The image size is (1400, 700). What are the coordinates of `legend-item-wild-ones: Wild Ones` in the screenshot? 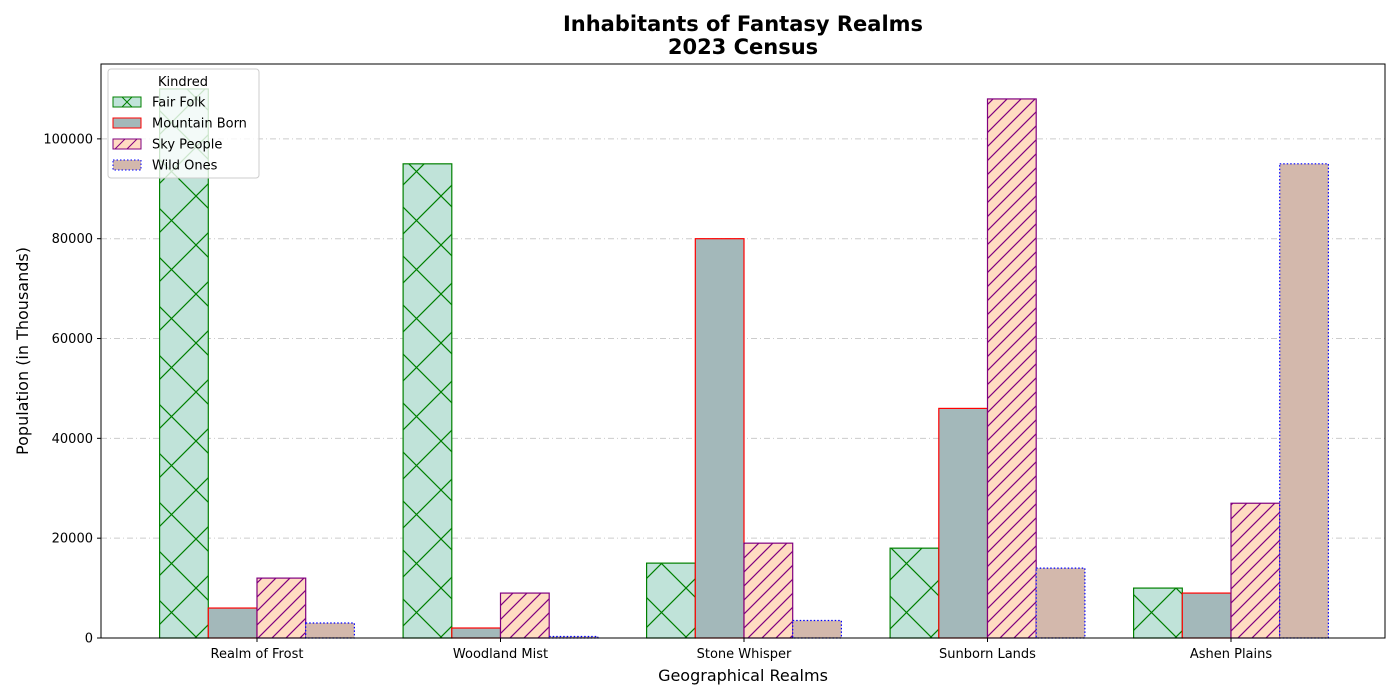 It's located at (165, 166).